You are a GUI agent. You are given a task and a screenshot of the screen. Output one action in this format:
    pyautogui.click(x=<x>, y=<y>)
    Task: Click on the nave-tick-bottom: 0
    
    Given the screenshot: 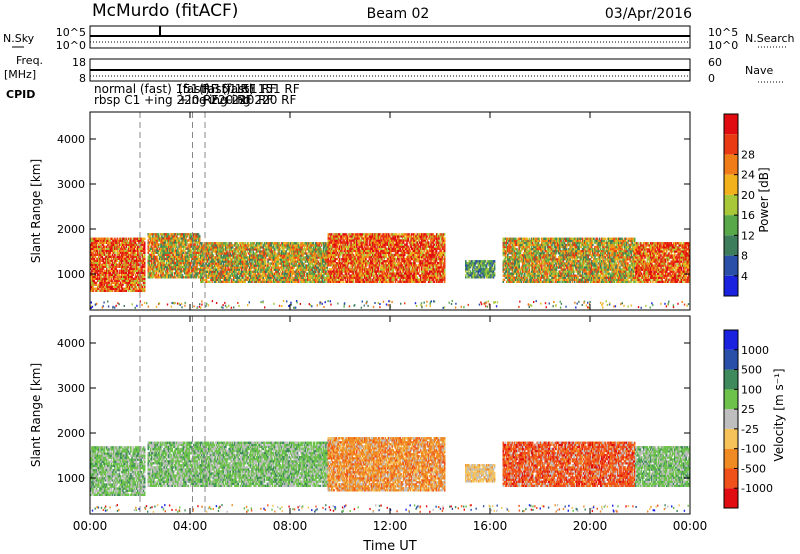 What is the action you would take?
    pyautogui.click(x=711, y=78)
    